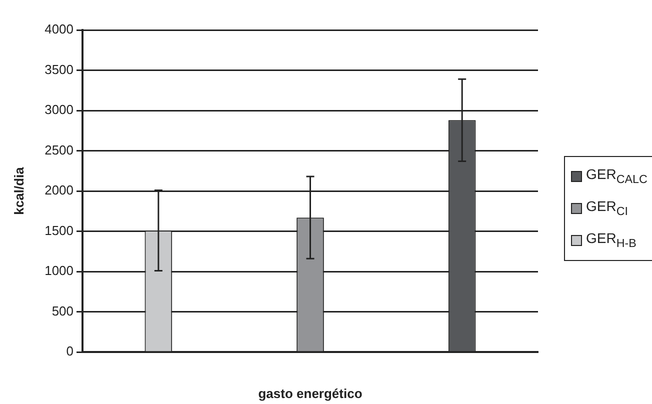  I want to click on y-tick-label: 0, so click(70, 351).